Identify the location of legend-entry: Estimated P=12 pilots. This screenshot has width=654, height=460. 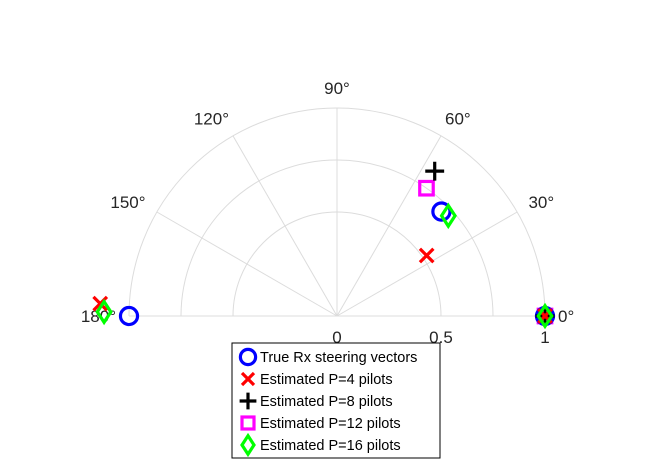
(320, 423).